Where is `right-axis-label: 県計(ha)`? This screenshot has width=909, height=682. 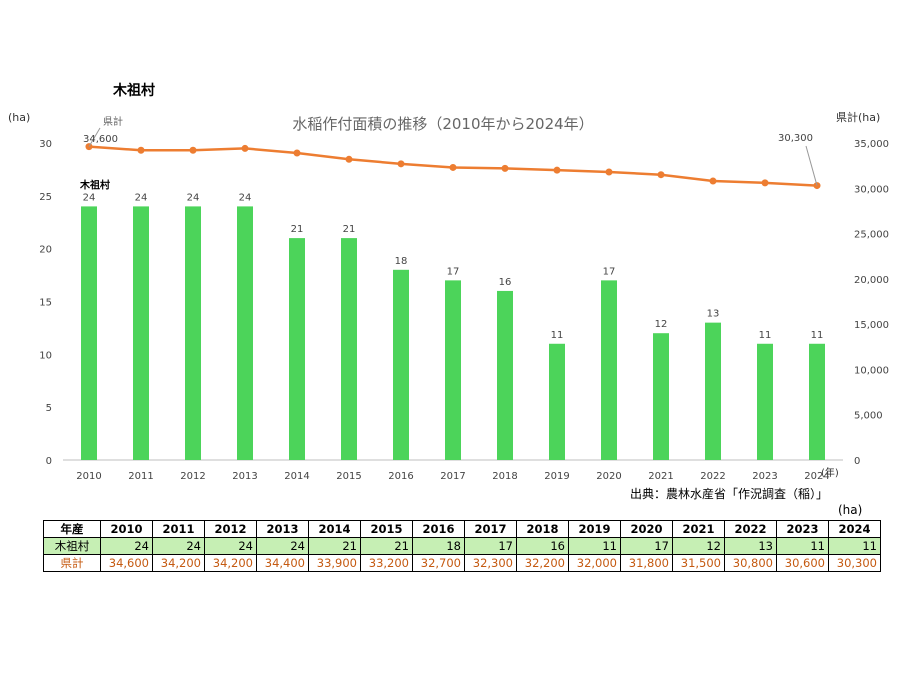 right-axis-label: 県計(ha) is located at coordinates (858, 117).